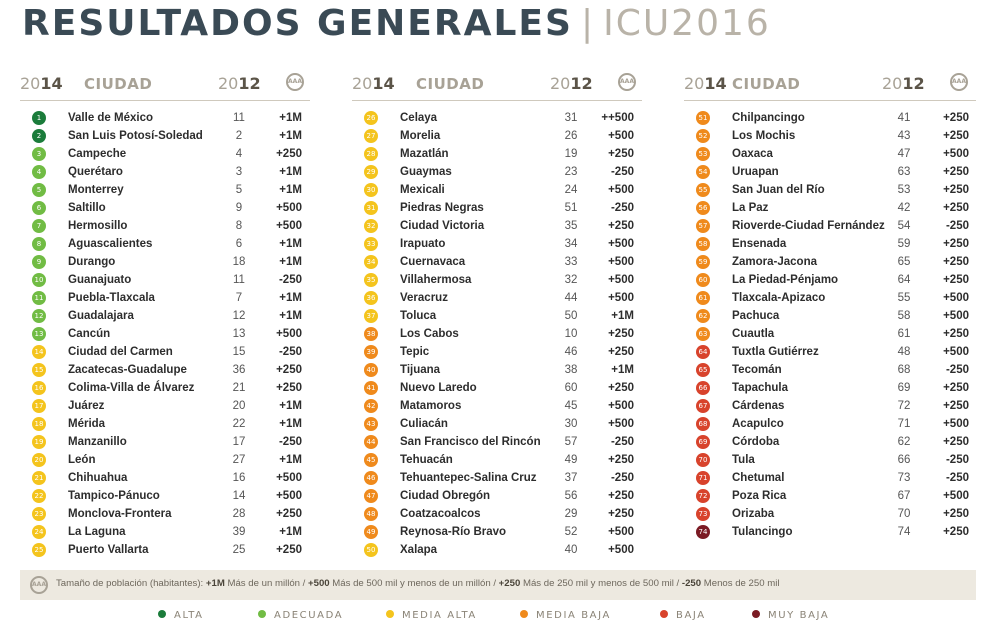  Describe the element at coordinates (571, 244) in the screenshot. I see `rank-2012: 34` at that location.